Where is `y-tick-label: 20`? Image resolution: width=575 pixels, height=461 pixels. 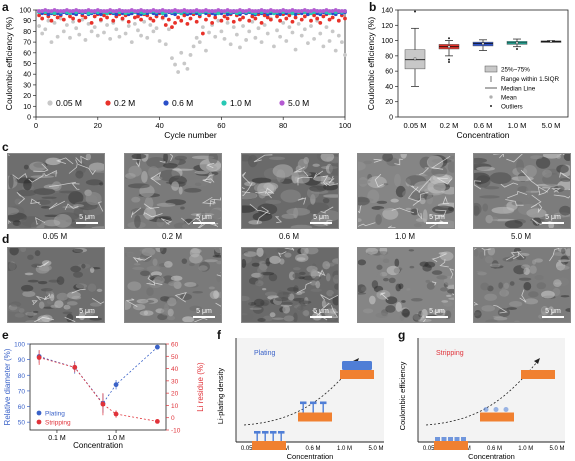
y-tick-label: 20 is located at coordinates (389, 102).